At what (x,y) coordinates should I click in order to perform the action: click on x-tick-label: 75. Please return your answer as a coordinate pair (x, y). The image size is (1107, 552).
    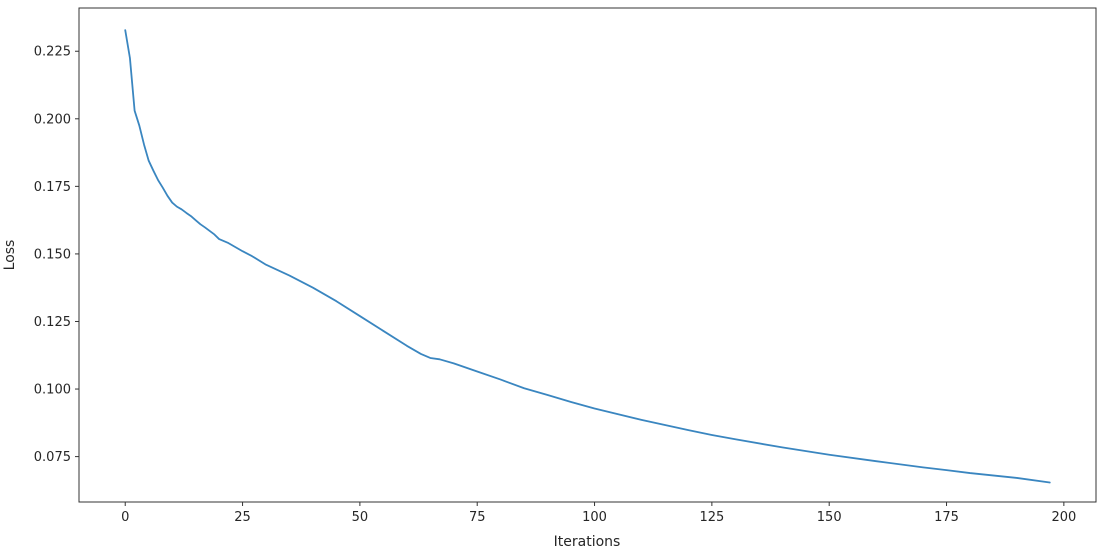
    Looking at the image, I should click on (477, 517).